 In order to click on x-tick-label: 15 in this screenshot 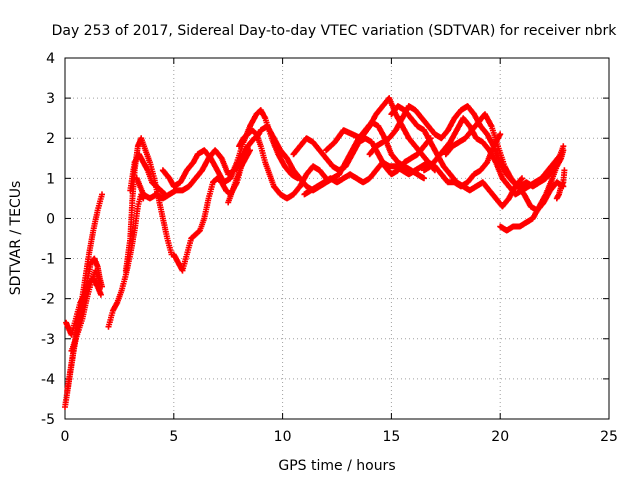, I will do `click(391, 437)`.